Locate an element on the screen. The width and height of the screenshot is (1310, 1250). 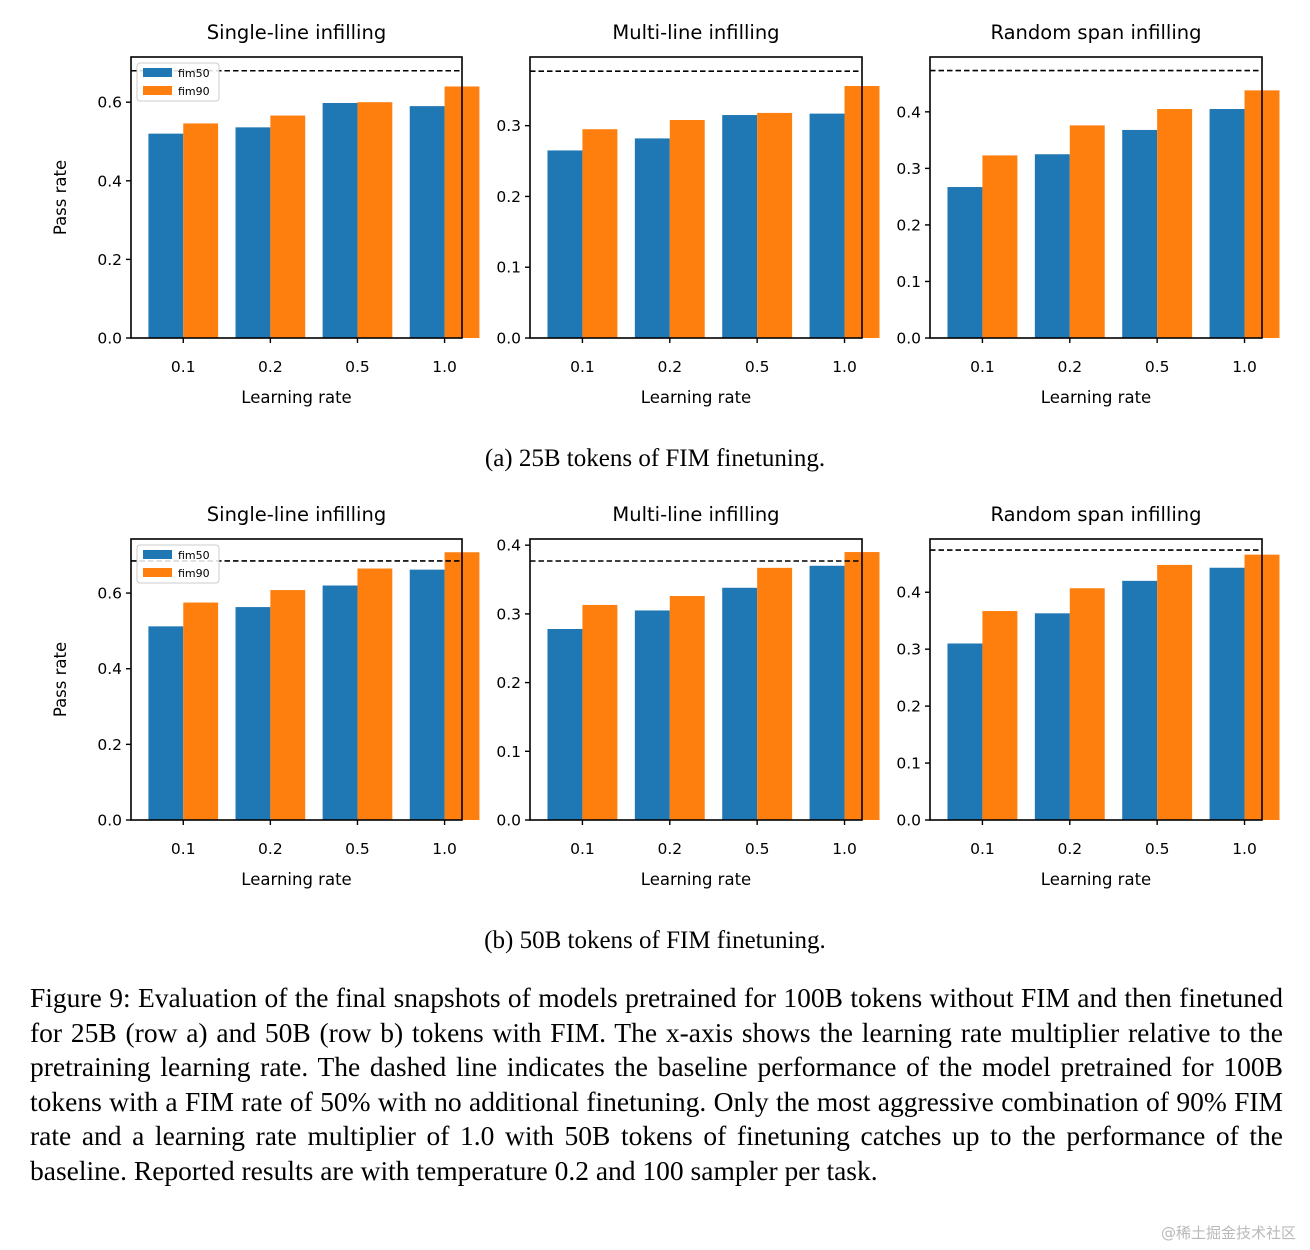
chart-title: Random span infilling is located at coordinates (1095, 514).